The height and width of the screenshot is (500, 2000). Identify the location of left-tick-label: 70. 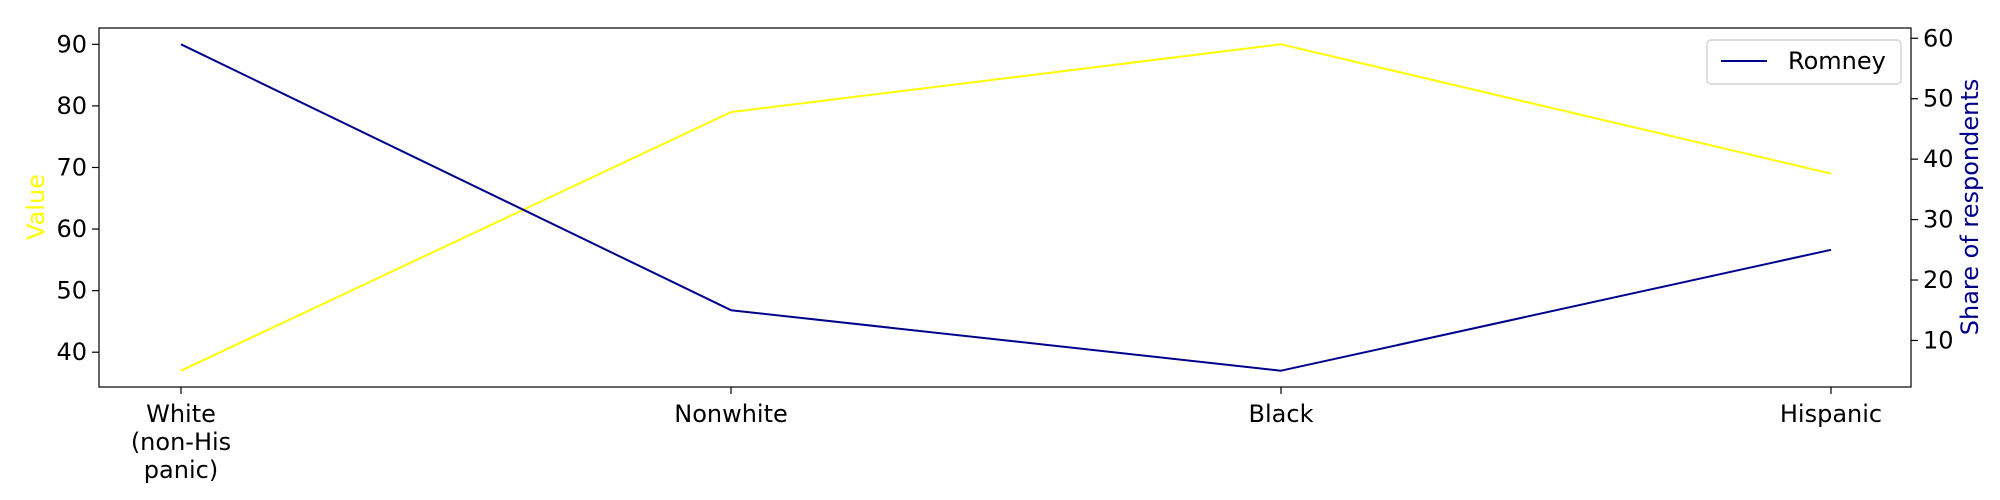
(71, 167).